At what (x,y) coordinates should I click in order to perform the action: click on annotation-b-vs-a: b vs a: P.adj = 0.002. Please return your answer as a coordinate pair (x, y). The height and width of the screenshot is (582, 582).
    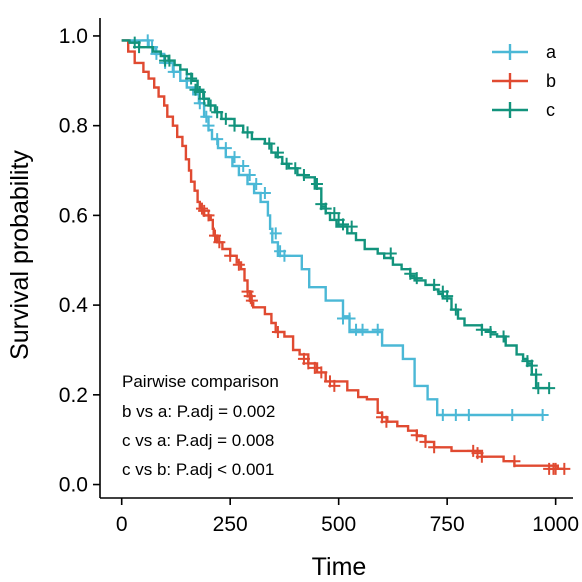
    Looking at the image, I should click on (198, 411).